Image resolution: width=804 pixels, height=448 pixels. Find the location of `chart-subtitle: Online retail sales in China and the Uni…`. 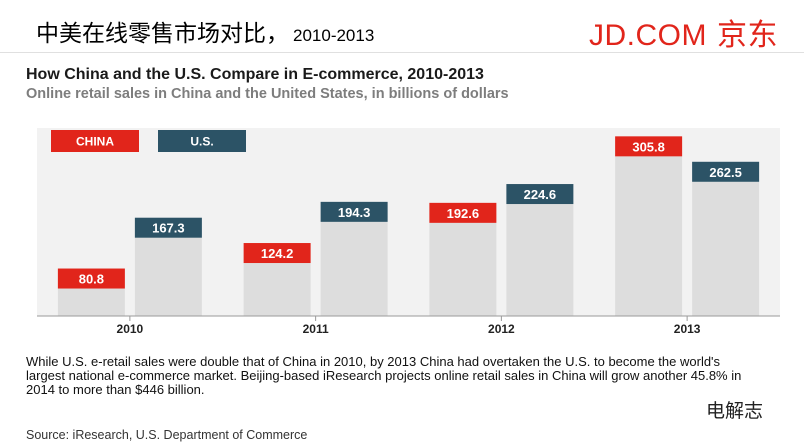

chart-subtitle: Online retail sales in China and the Uni… is located at coordinates (267, 94).